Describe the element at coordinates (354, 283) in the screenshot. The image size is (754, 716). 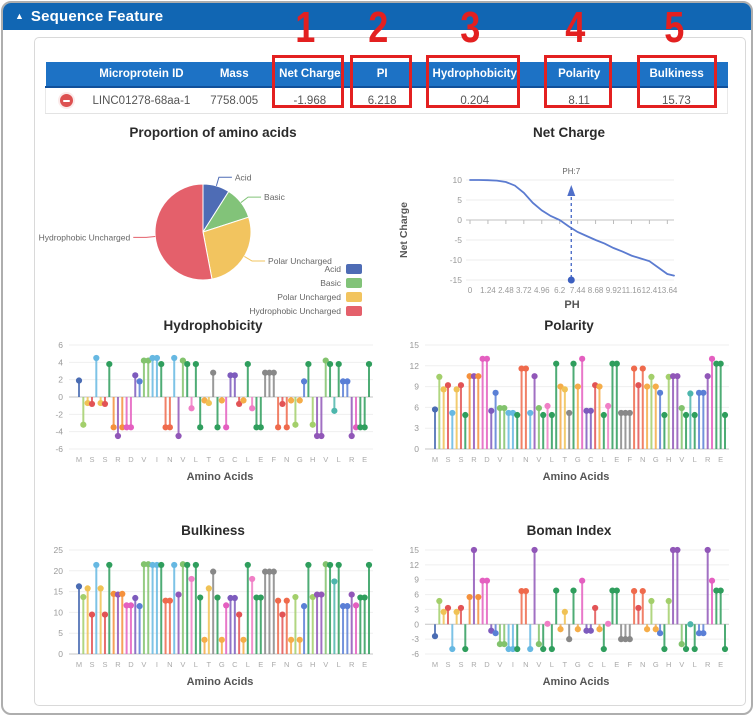
I see `legend-swatch` at that location.